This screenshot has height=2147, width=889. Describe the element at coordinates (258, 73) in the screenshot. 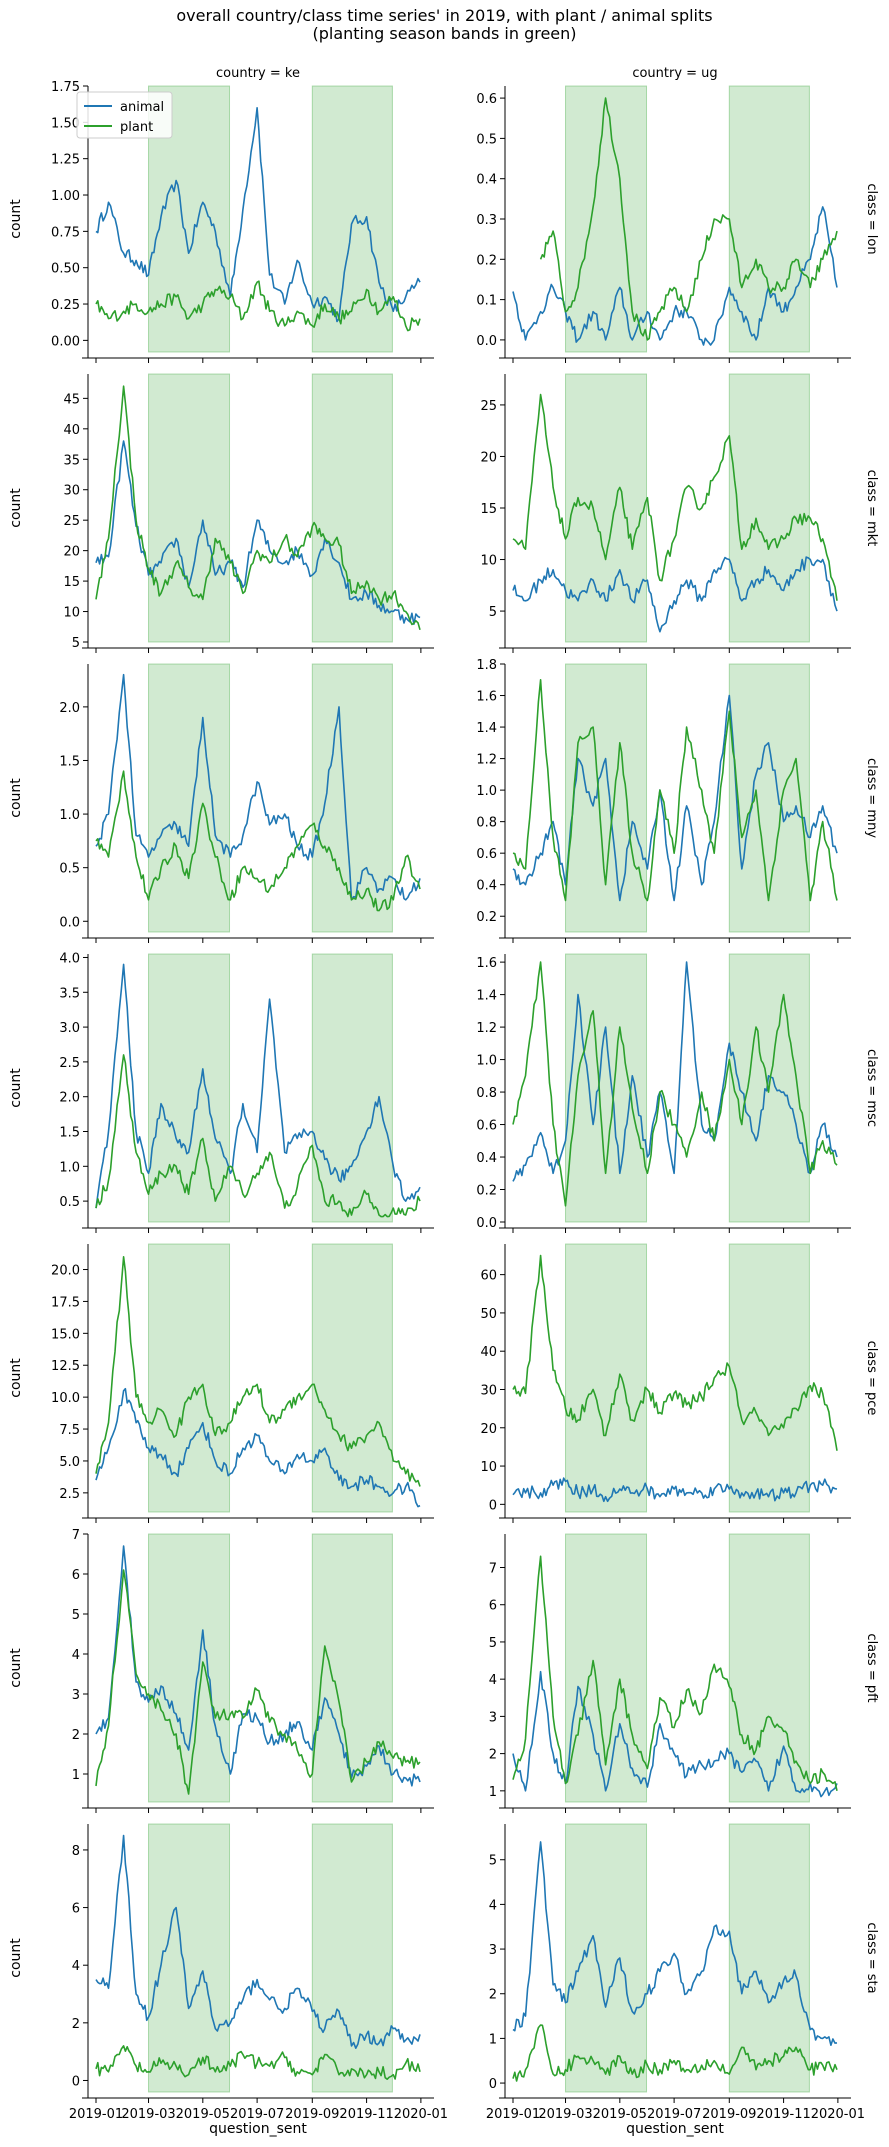

I see `column-title-0: country = ke` at that location.